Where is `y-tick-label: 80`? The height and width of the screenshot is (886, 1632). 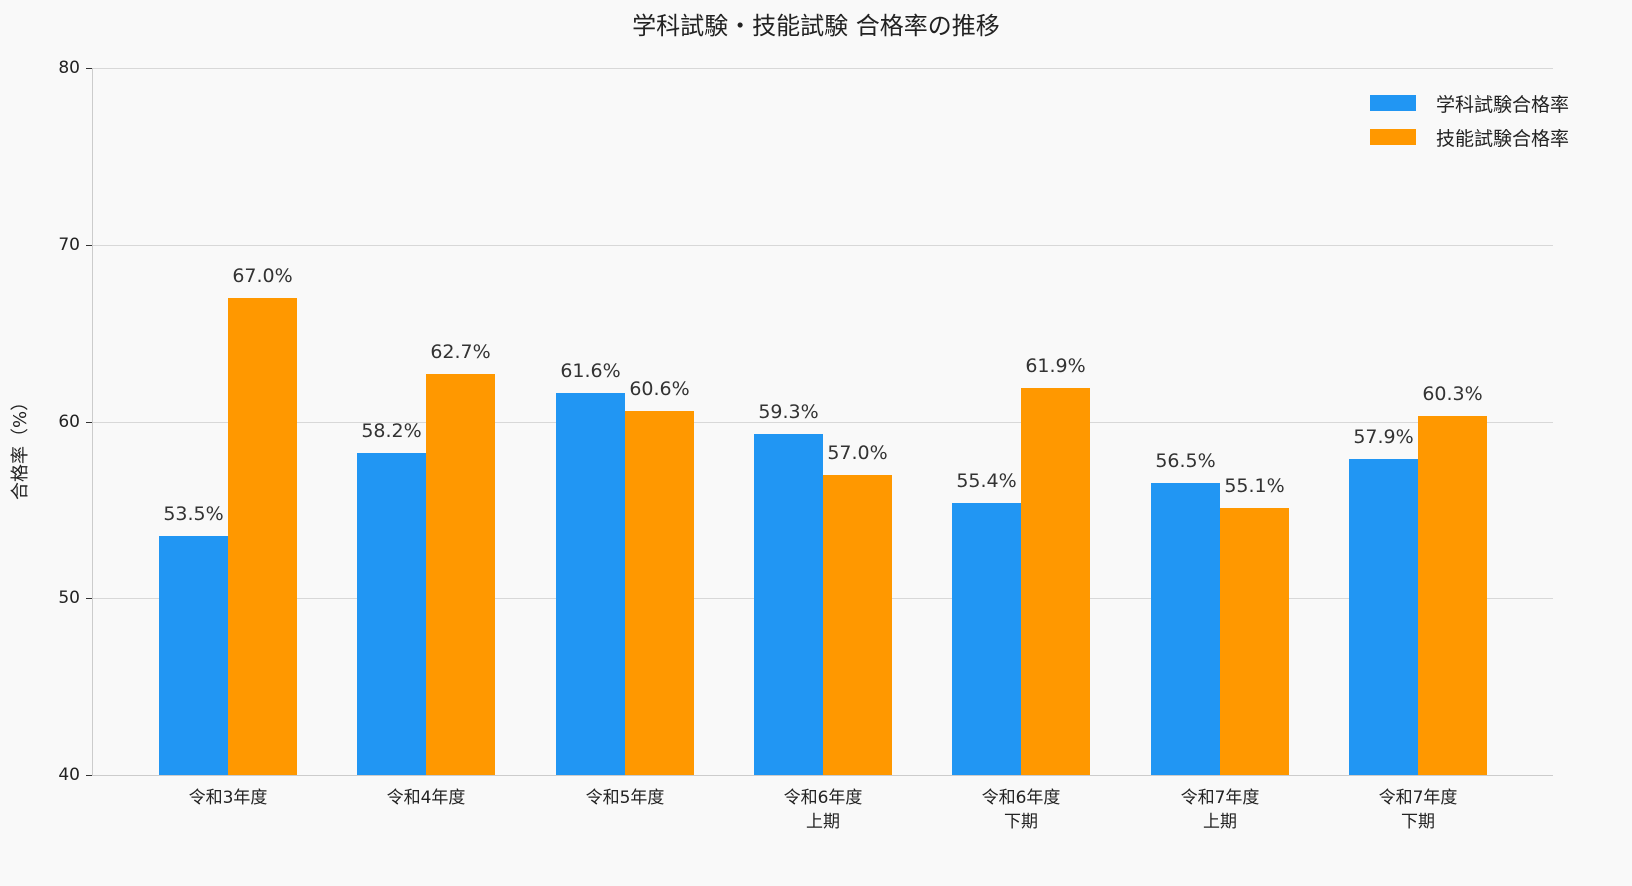 y-tick-label: 80 is located at coordinates (69, 68).